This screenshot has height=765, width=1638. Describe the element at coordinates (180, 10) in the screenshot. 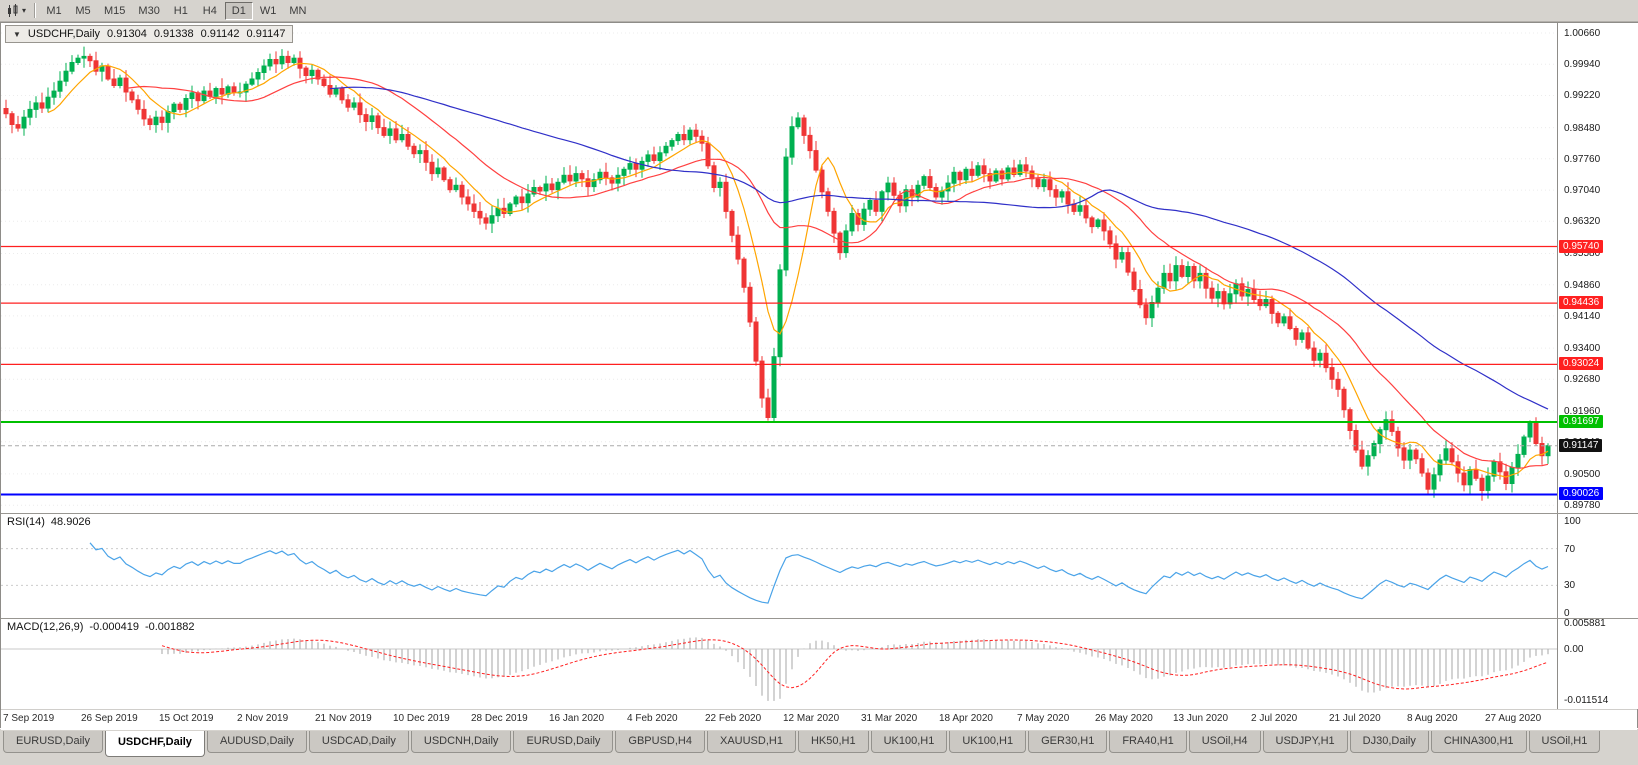

I see `timeframe-h1: H1` at that location.